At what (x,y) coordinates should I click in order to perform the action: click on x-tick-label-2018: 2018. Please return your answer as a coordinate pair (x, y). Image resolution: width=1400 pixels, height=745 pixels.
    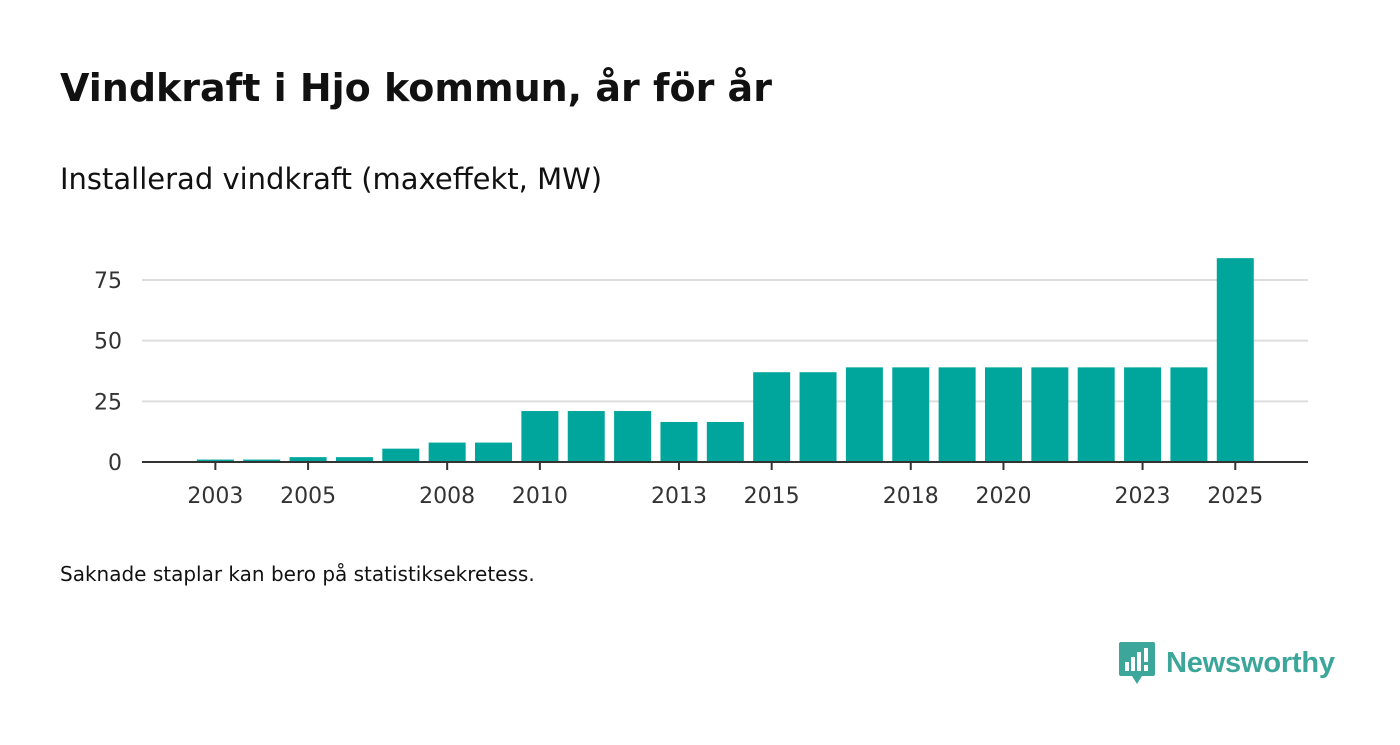
    Looking at the image, I should click on (911, 496).